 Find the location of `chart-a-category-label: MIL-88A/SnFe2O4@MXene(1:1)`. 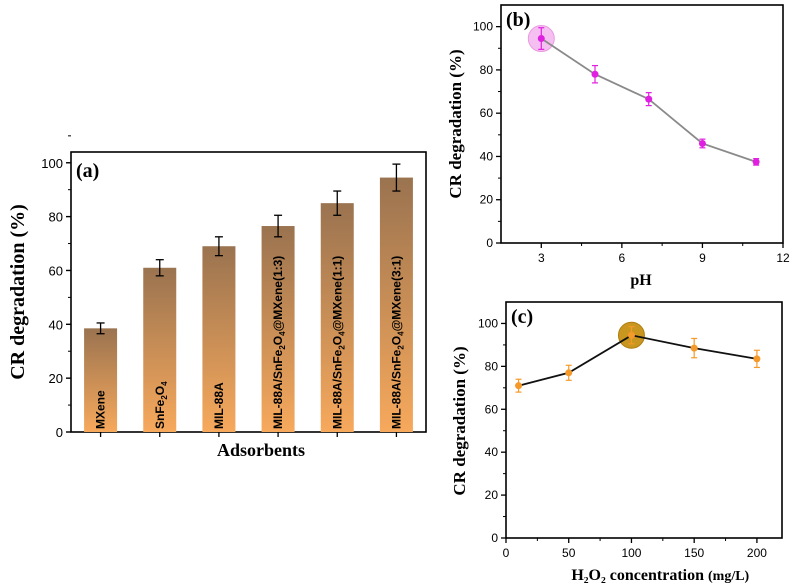

chart-a-category-label: MIL-88A/SnFe2O4@MXene(1:1) is located at coordinates (338, 342).